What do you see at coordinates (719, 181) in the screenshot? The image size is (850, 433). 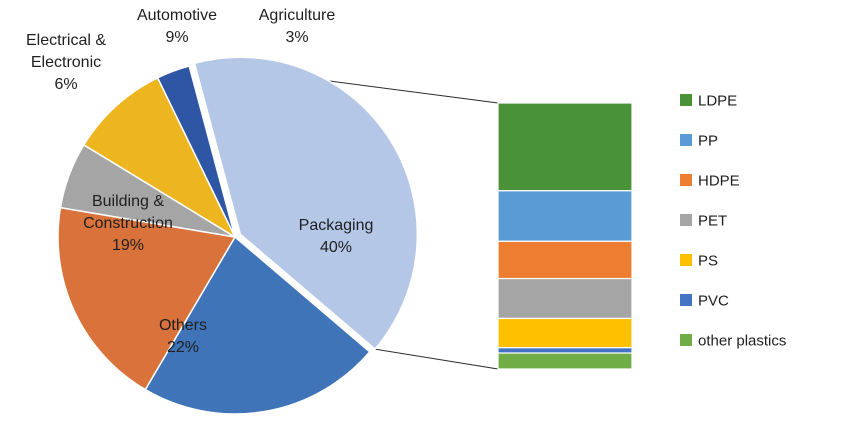 I see `legend-label-hdpe: HDPE` at bounding box center [719, 181].